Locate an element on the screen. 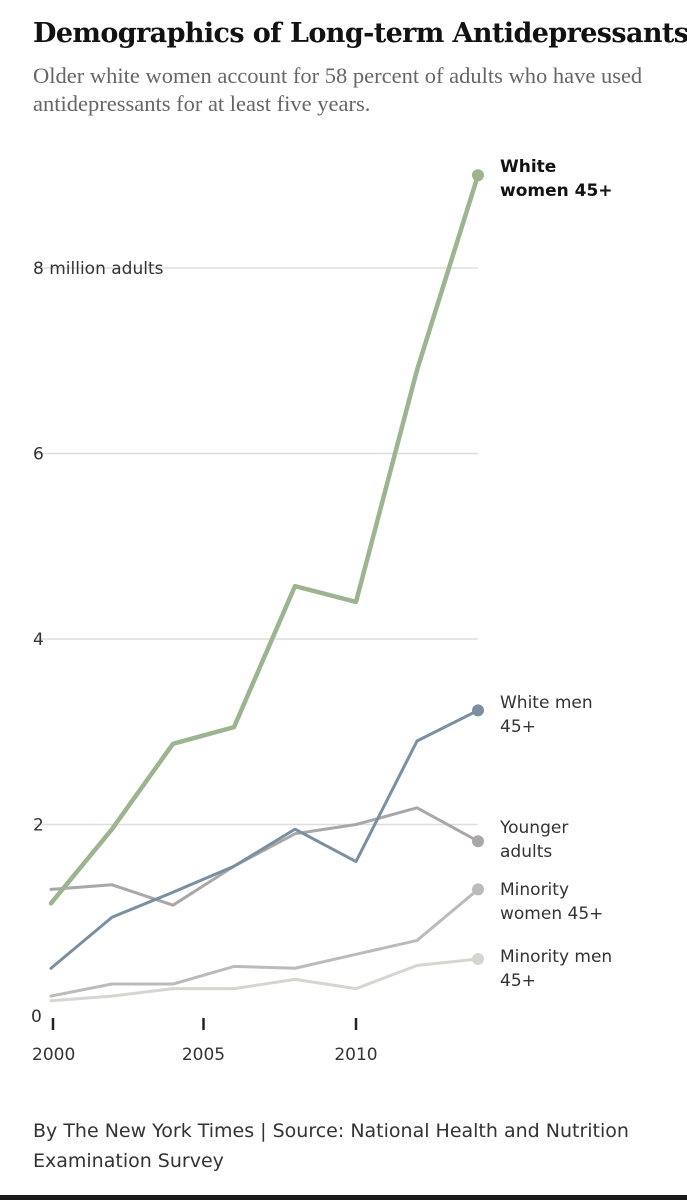  y-tick-label: 2 is located at coordinates (38, 826).